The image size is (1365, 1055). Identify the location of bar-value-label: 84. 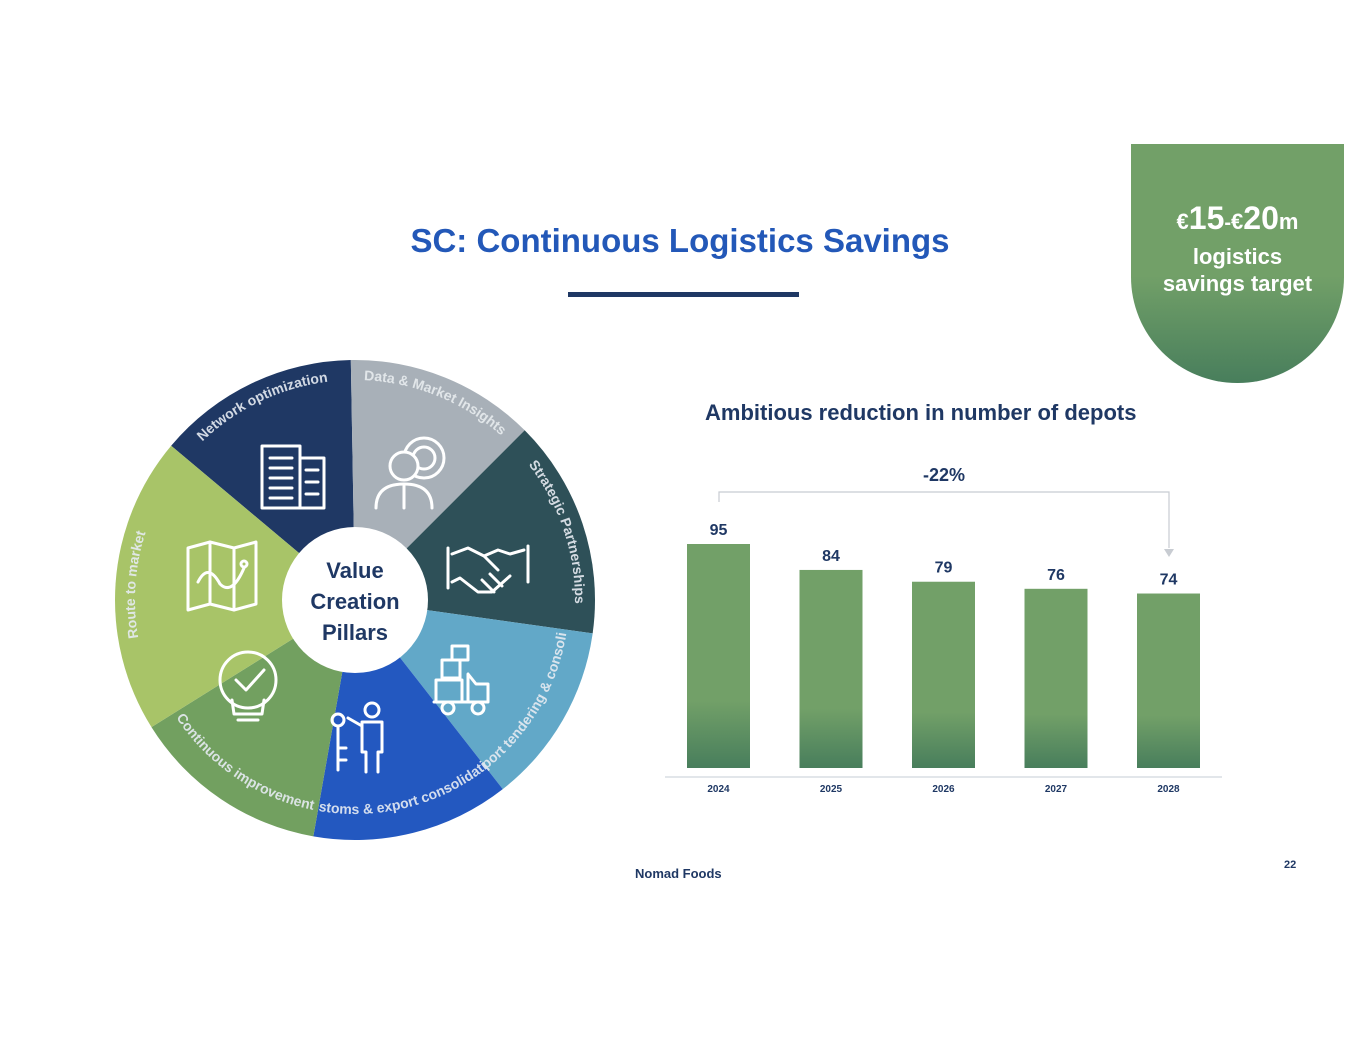
(831, 556).